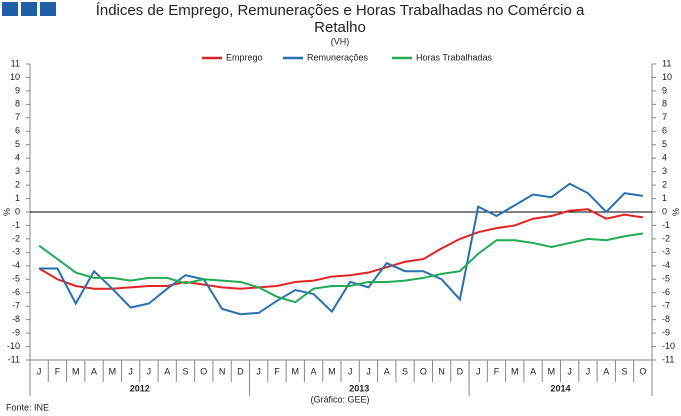 This screenshot has width=681, height=416. What do you see at coordinates (666, 238) in the screenshot?
I see `y2-tick-label: -2` at bounding box center [666, 238].